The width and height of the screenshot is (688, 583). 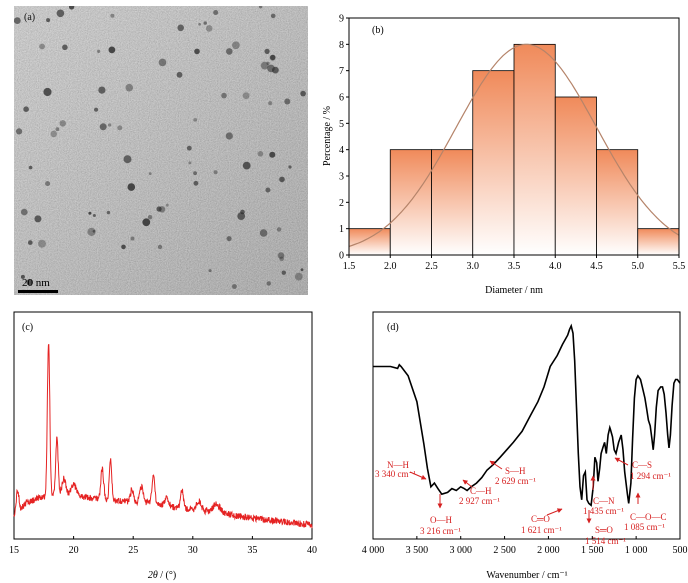 I want to click on ftir-annotation-bond: C—S, so click(x=642, y=465).